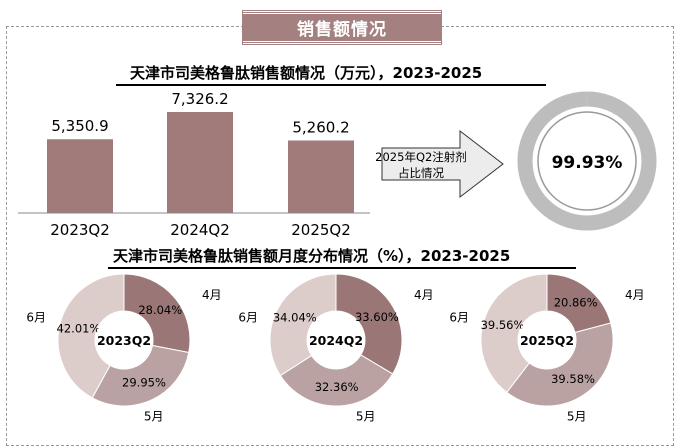 This screenshot has width=684, height=446. What do you see at coordinates (306, 73) in the screenshot?
I see `bar-chart-title: 天津市司美格鲁肽销售额情况（万元），2023-2025` at bounding box center [306, 73].